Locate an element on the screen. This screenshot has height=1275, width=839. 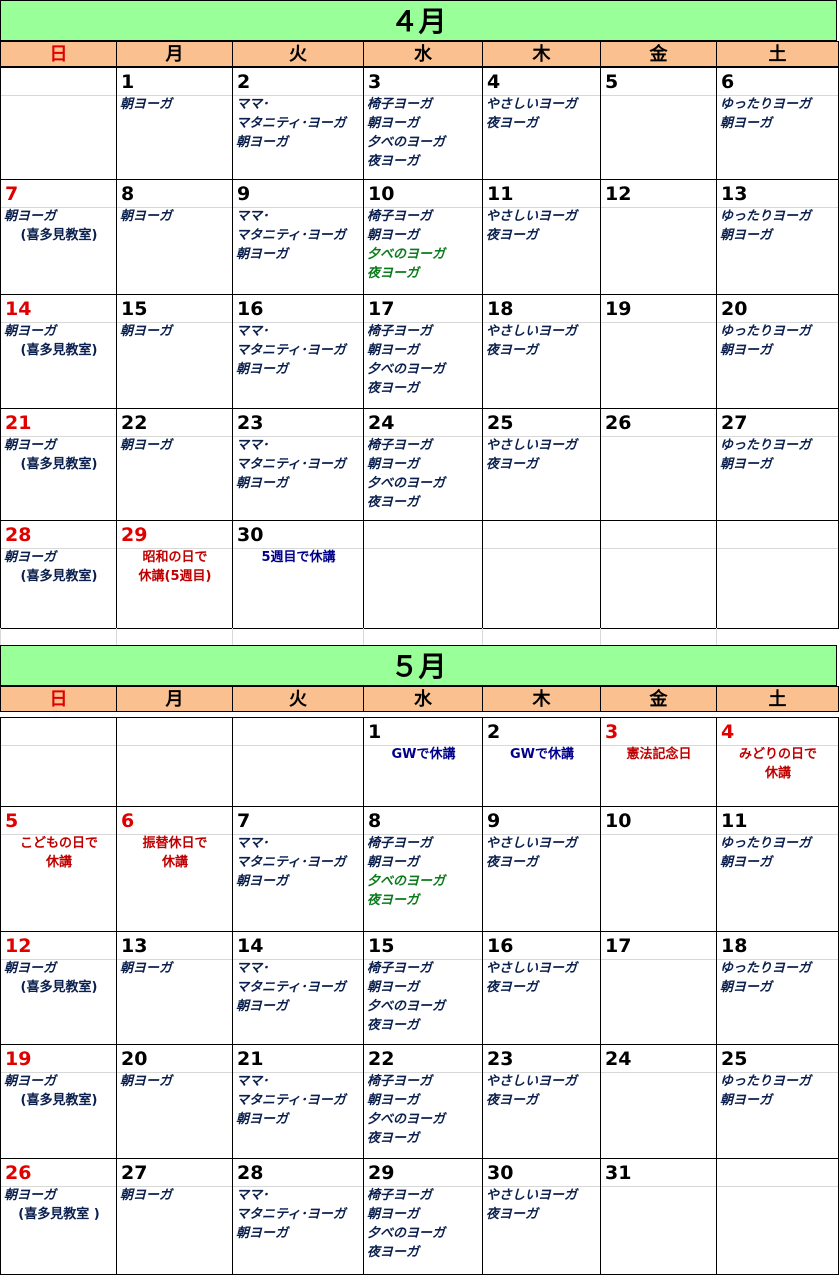
class-entry: (喜多見教室 ) is located at coordinates (59, 1214).